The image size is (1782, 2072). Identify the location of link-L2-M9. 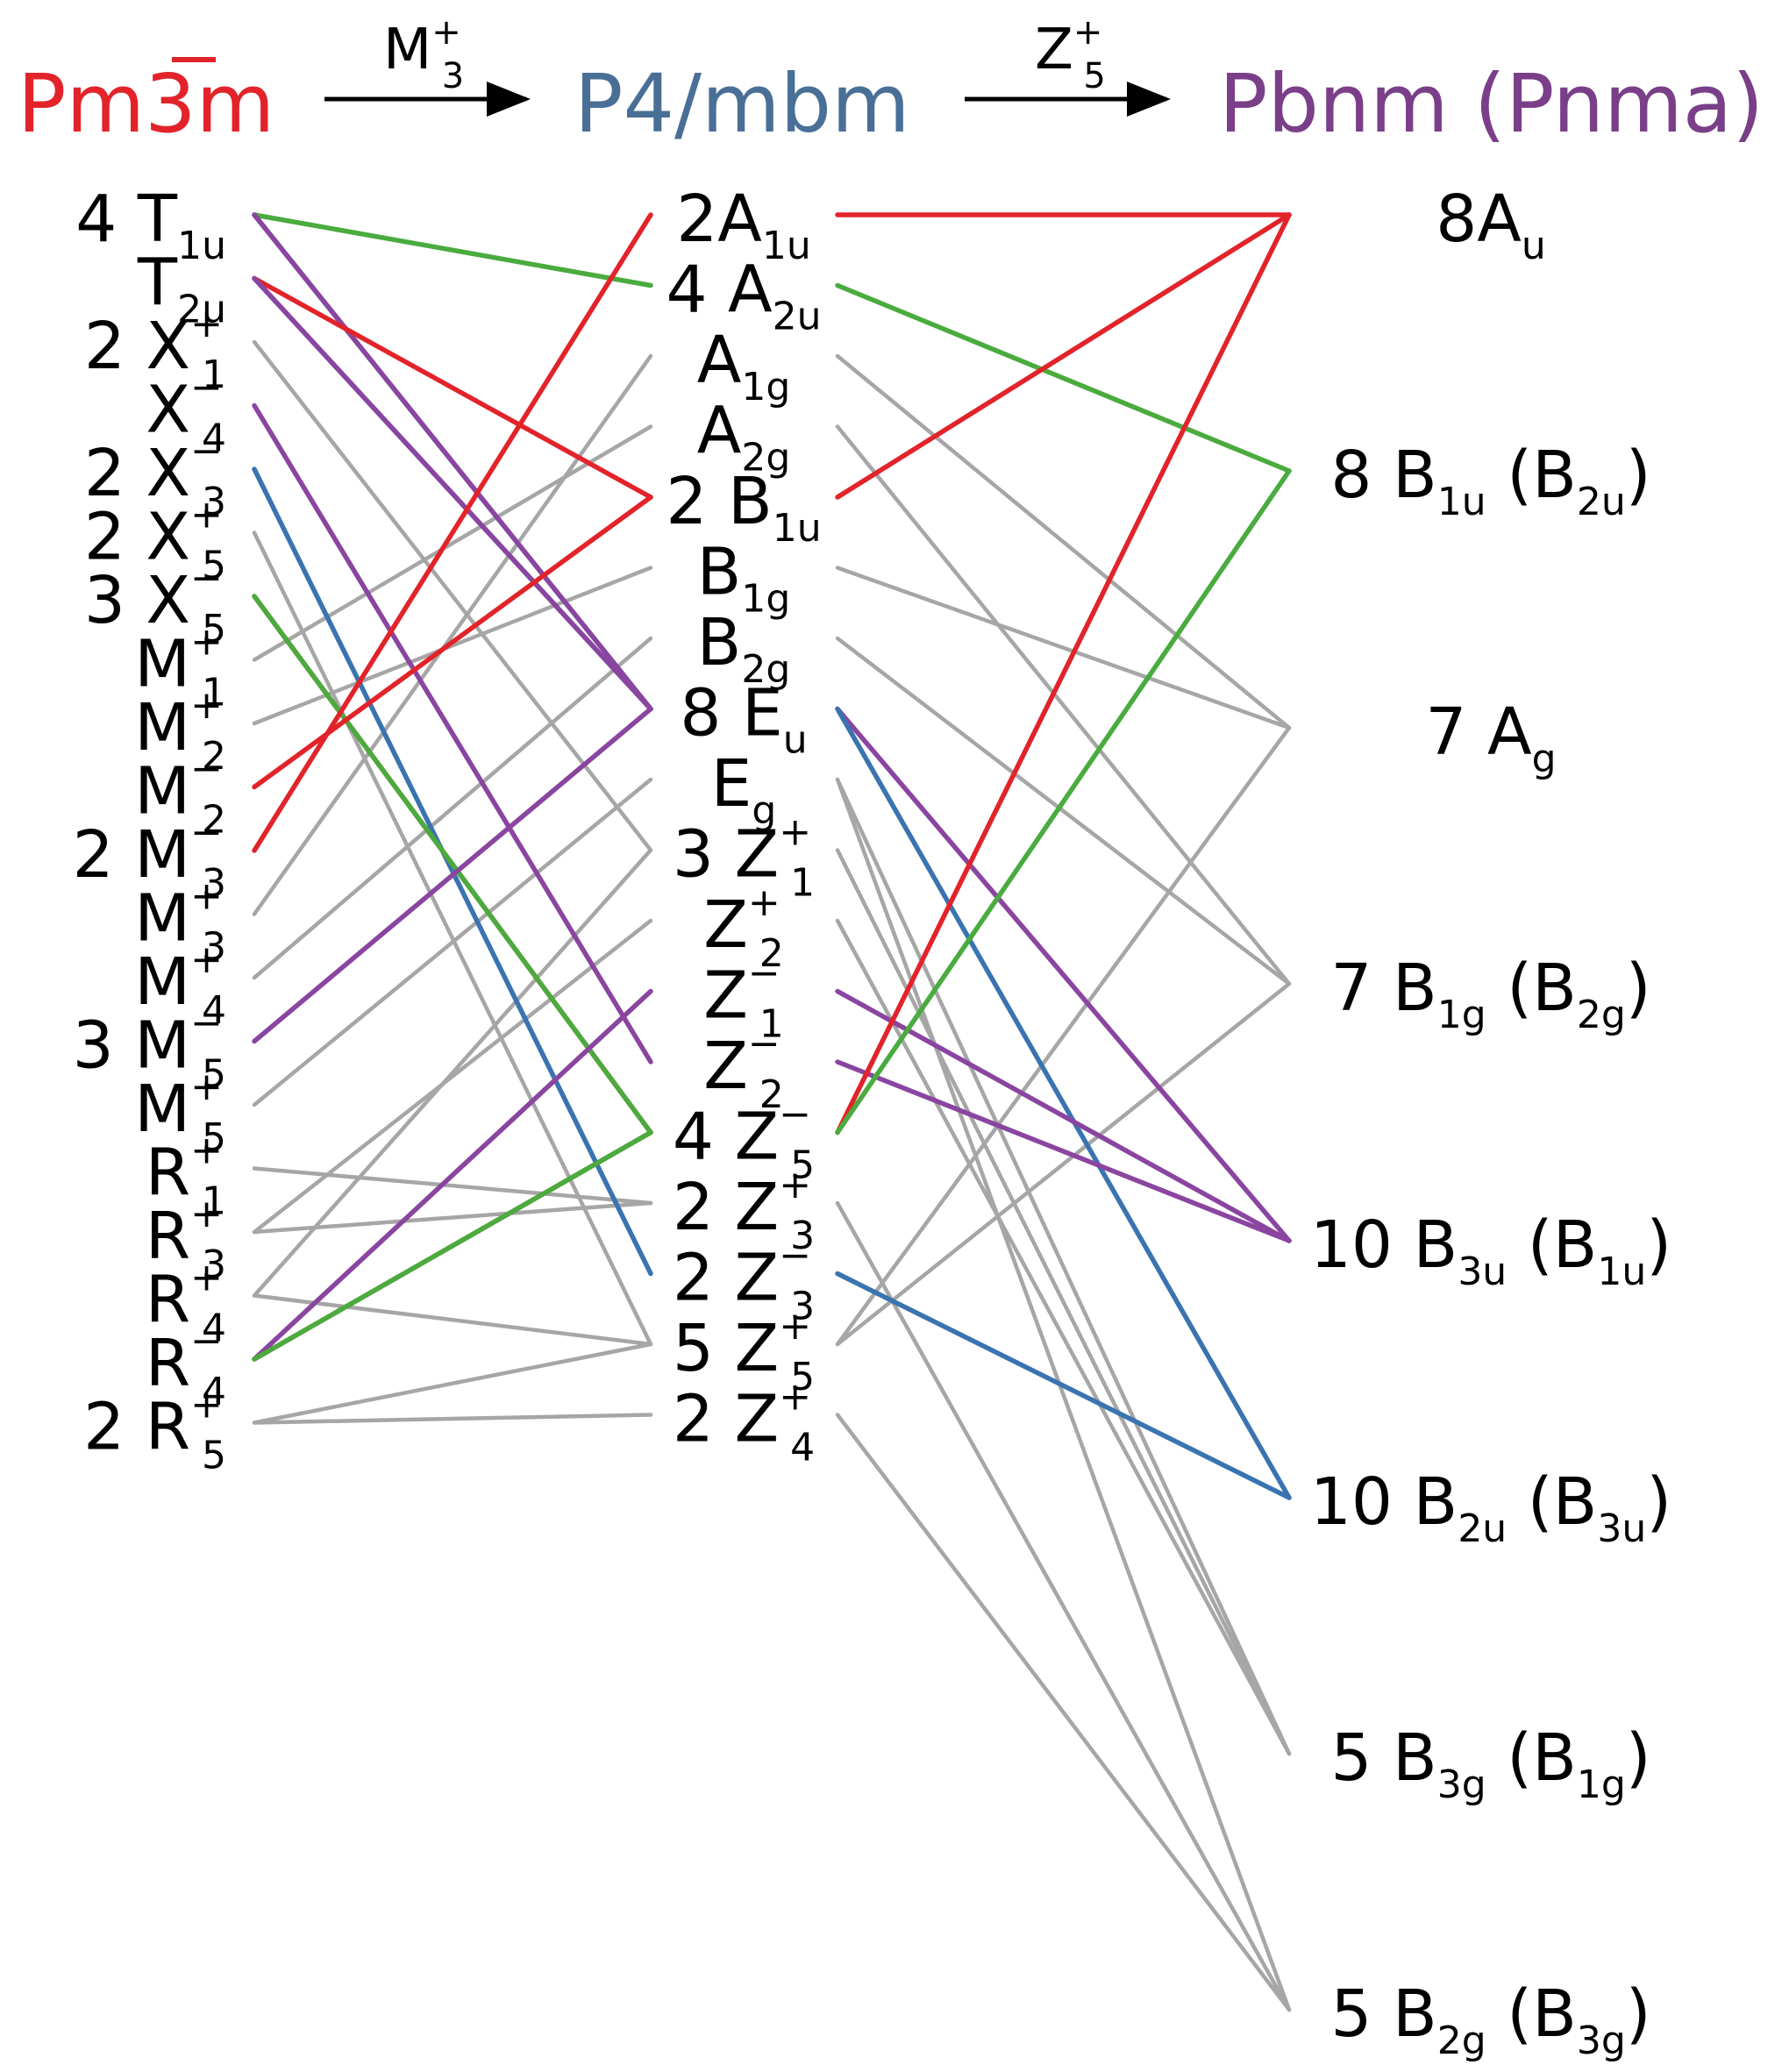
(452, 595).